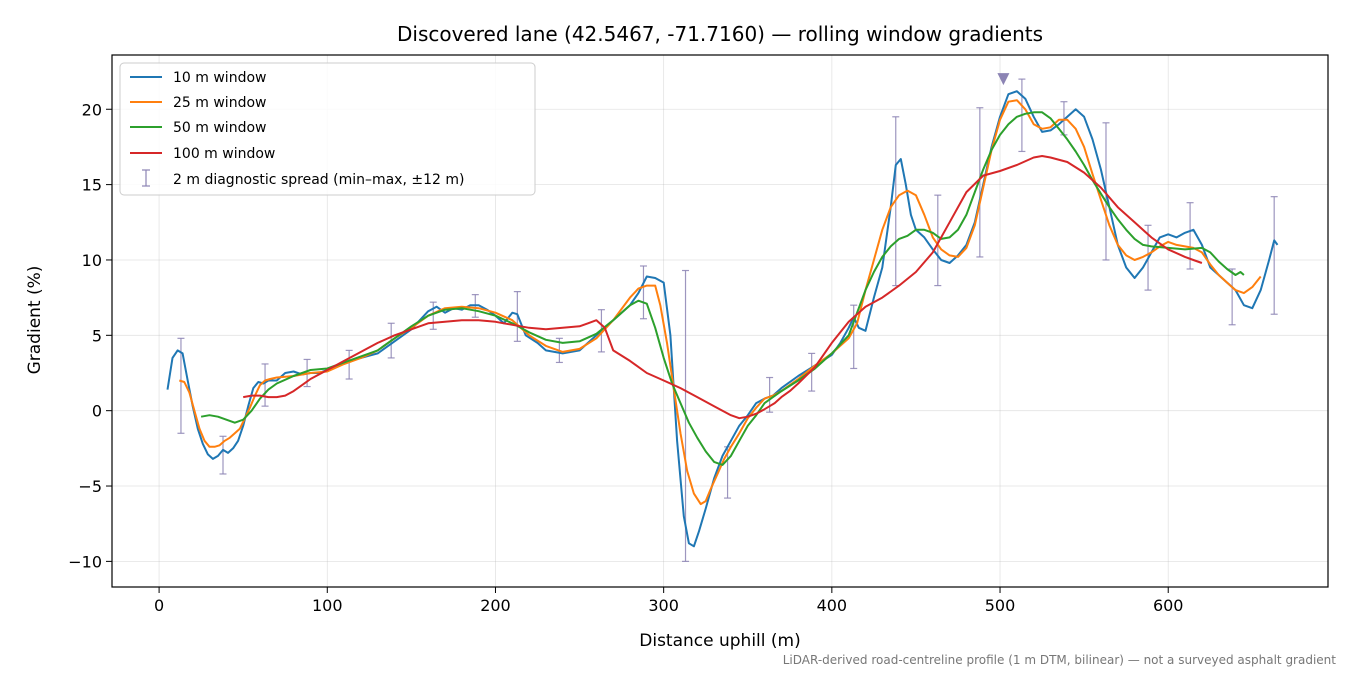  I want to click on x-tick-label: 200, so click(495, 605).